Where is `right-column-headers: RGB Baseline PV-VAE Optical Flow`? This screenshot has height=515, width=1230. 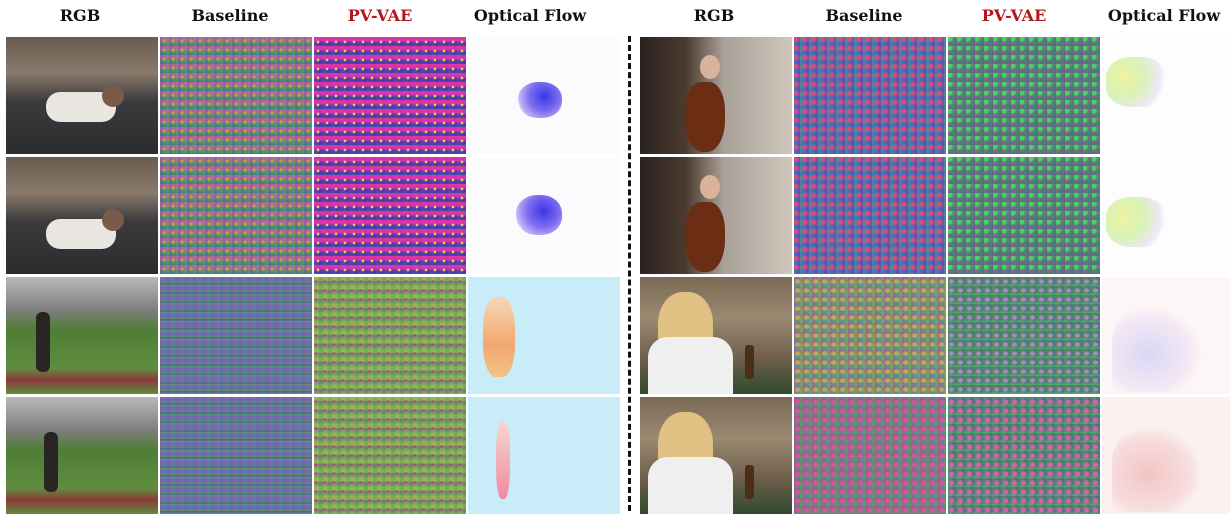 right-column-headers: RGB Baseline PV-VAE Optical Flow is located at coordinates (935, 19).